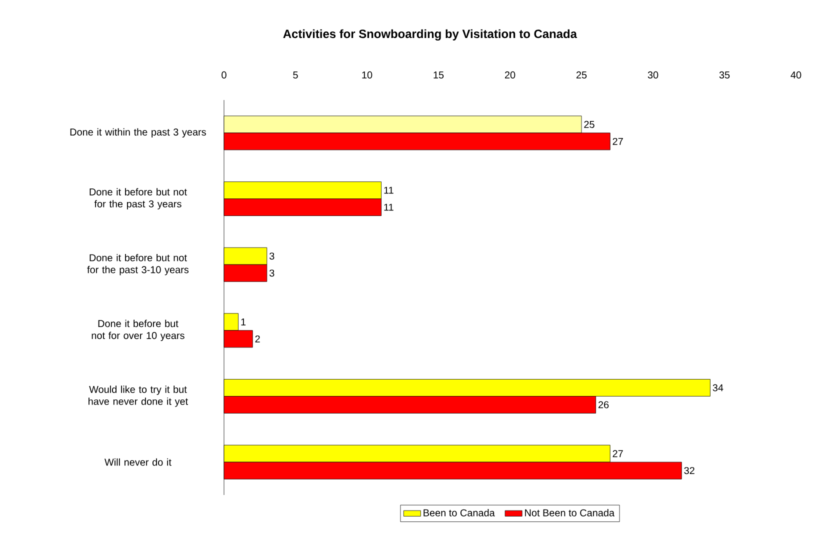 This screenshot has height=546, width=837. I want to click on x-tick-label: 15, so click(439, 75).